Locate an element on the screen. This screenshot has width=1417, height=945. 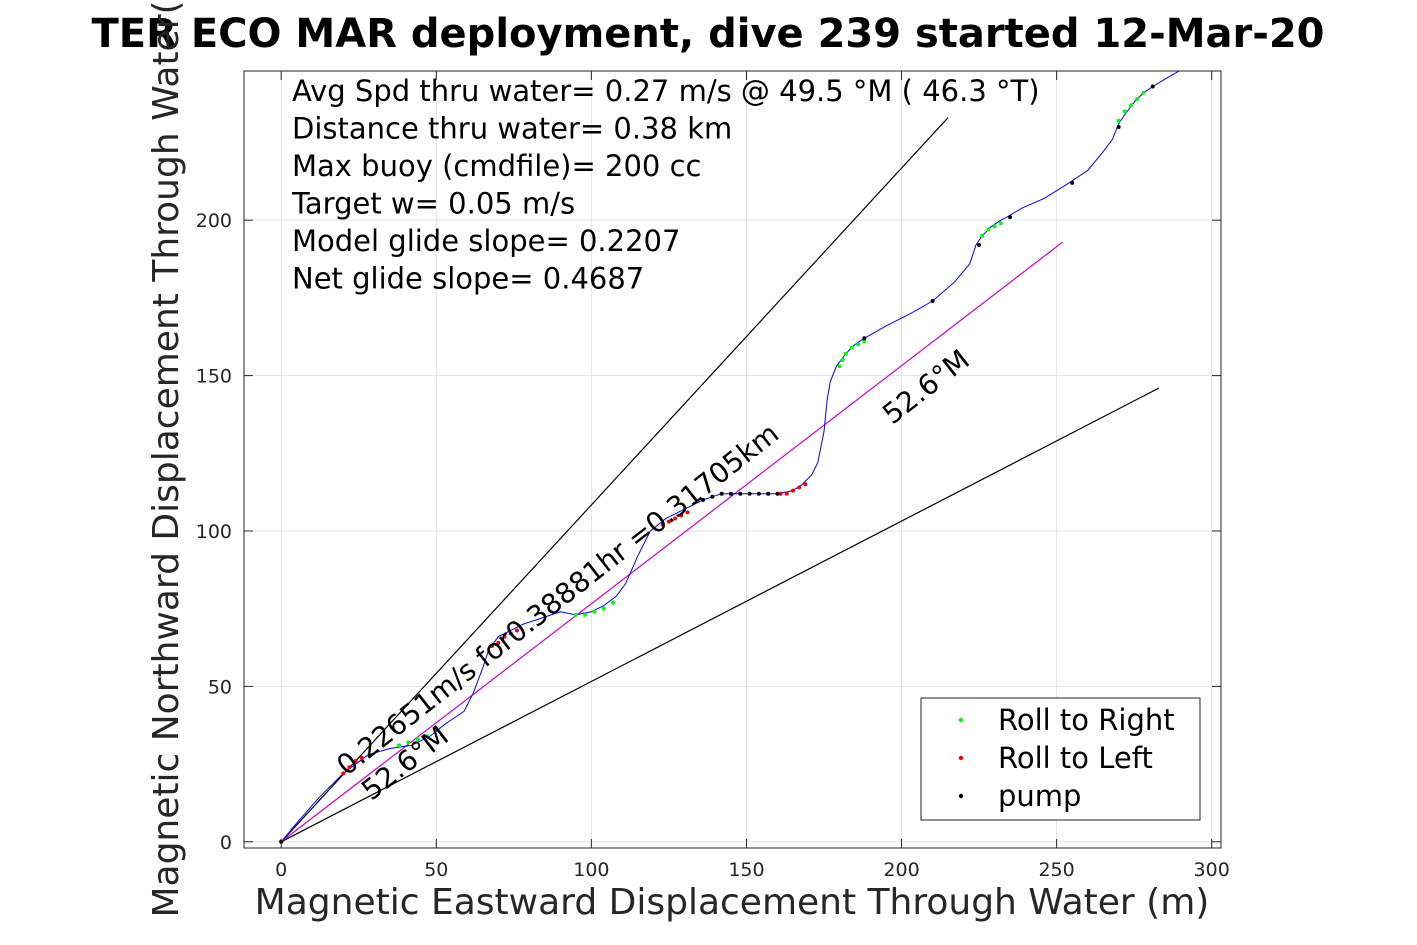
x-tick-label: 300 is located at coordinates (1212, 870).